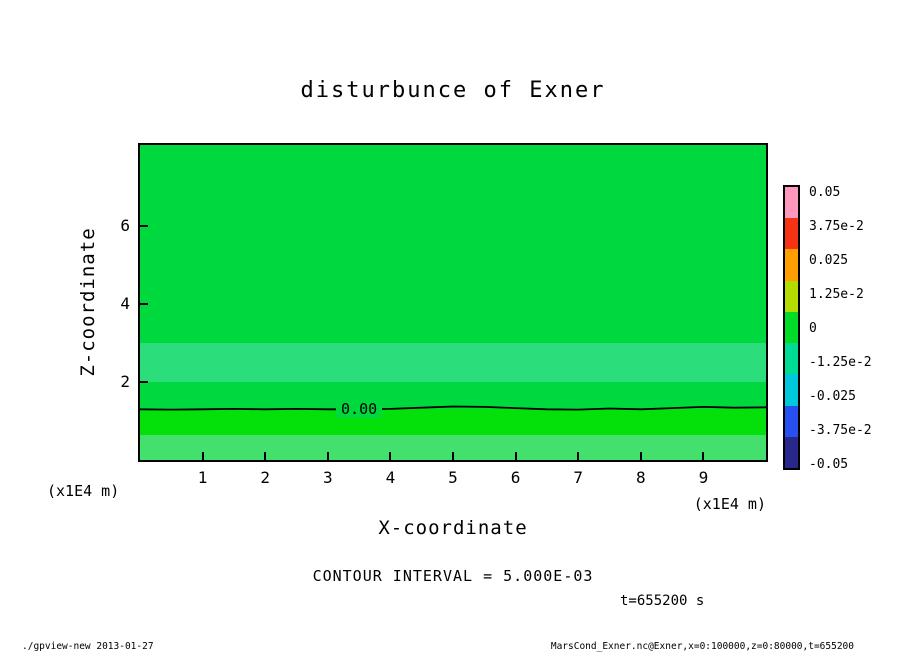 This screenshot has height=654, width=904. What do you see at coordinates (836, 294) in the screenshot?
I see `colorbar-label: 1.25e-2` at bounding box center [836, 294].